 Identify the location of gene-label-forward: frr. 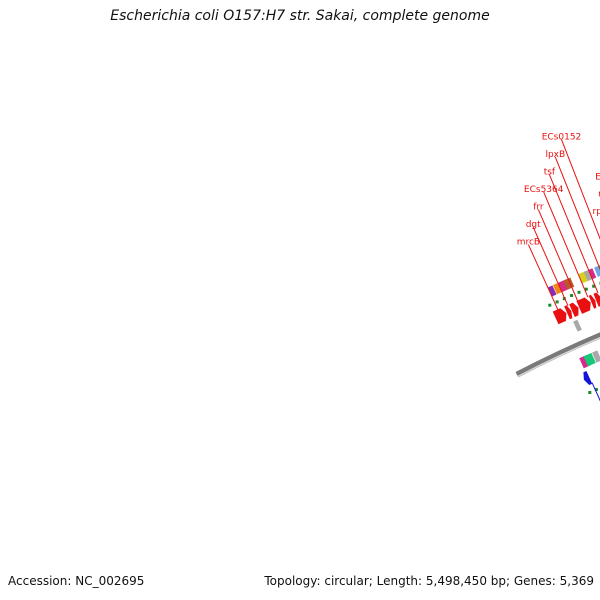
(538, 208).